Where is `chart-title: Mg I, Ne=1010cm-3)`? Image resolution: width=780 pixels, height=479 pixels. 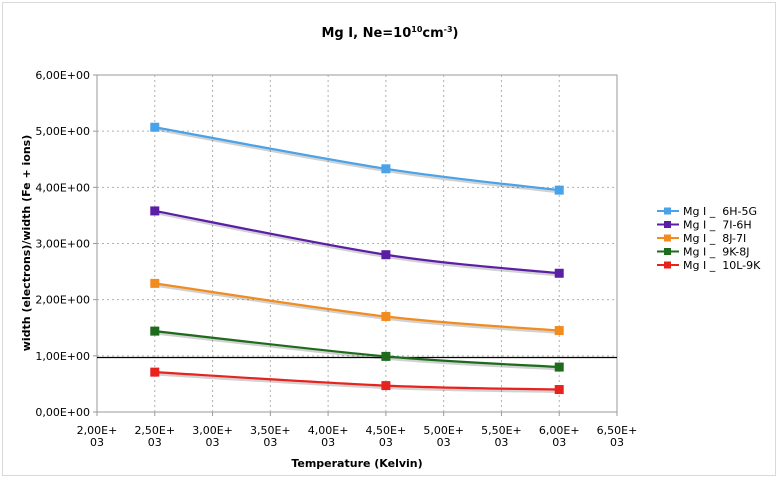 chart-title: Mg I, Ne=1010cm-3) is located at coordinates (390, 33).